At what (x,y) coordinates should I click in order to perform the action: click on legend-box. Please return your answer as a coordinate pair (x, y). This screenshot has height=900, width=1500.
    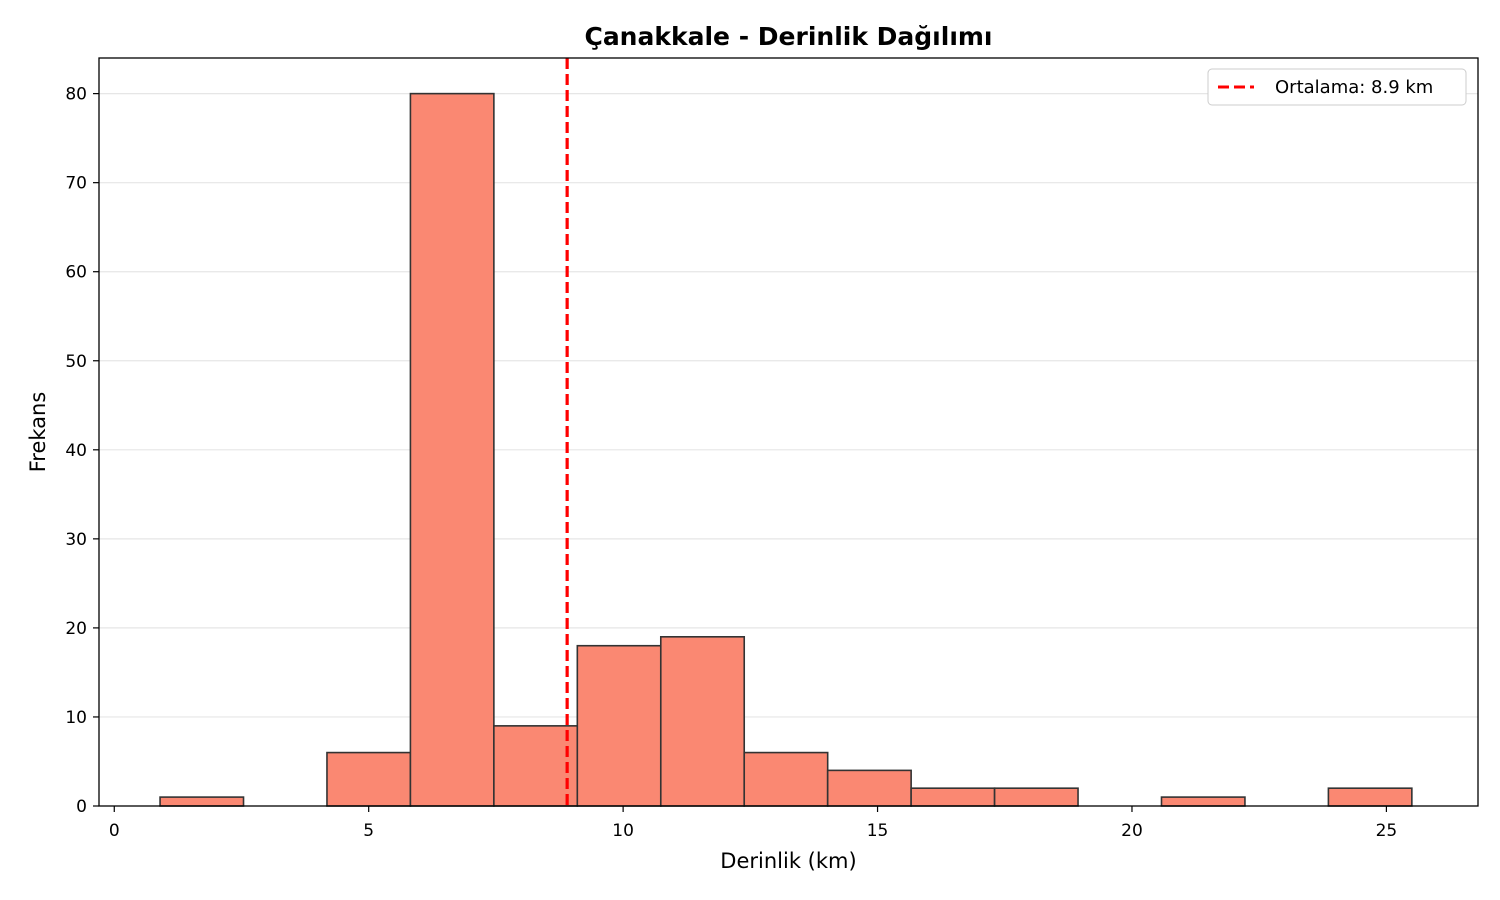
    Looking at the image, I should click on (1337, 87).